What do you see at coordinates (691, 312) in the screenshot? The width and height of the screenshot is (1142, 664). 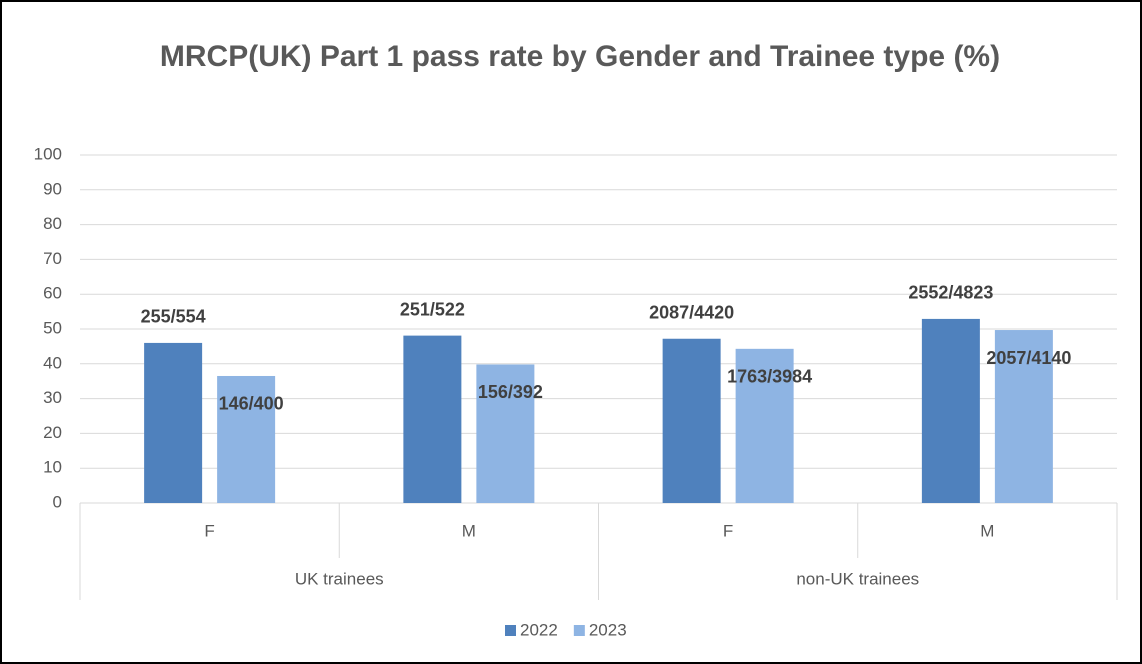 I see `data-label: 2087/4420` at bounding box center [691, 312].